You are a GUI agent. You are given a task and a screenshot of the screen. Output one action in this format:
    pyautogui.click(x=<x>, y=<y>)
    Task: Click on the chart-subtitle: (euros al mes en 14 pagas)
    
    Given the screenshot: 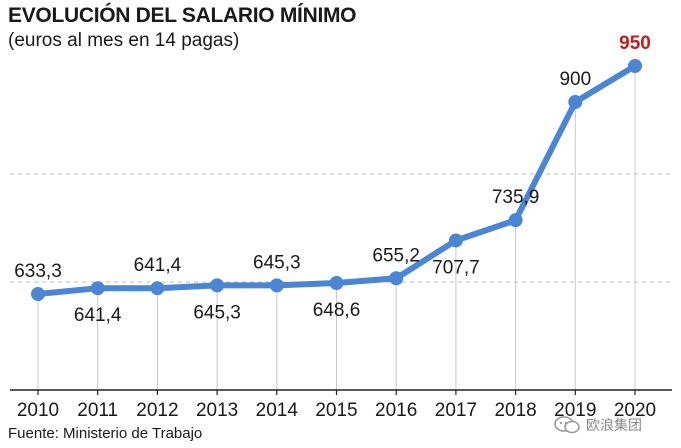 What is the action you would take?
    pyautogui.click(x=124, y=40)
    